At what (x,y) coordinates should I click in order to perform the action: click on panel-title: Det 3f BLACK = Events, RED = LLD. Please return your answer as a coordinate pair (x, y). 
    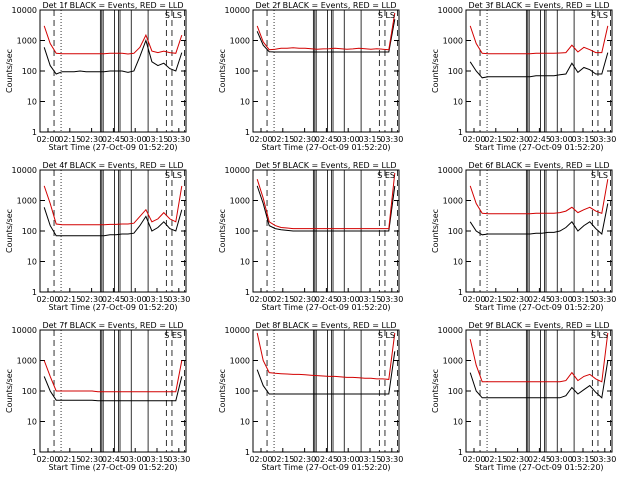
    Looking at the image, I should click on (538, 5).